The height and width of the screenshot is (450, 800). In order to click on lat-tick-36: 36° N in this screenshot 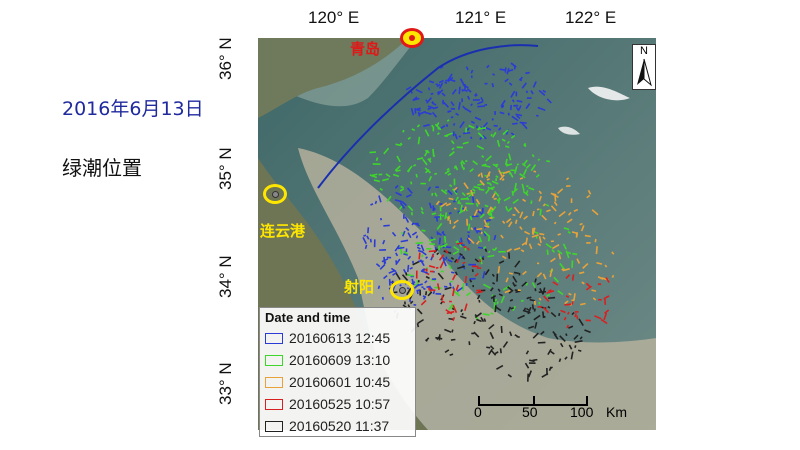, I will do `click(225, 58)`.